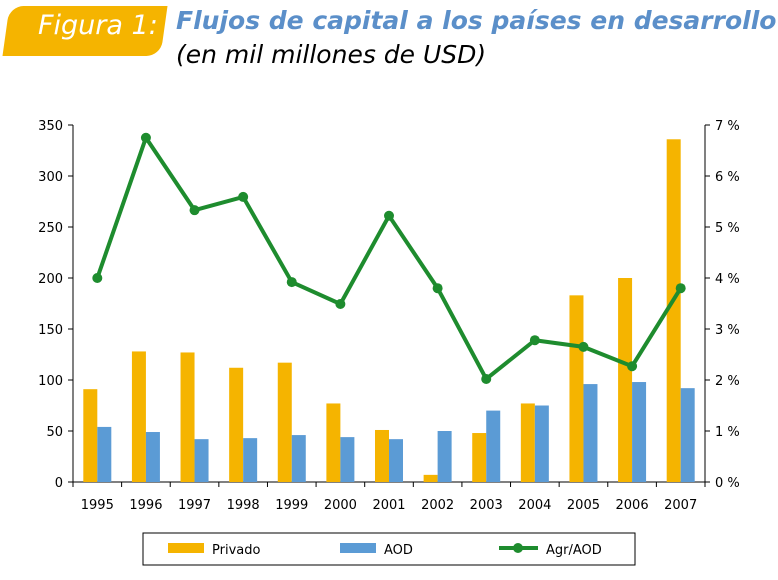 The width and height of the screenshot is (778, 580). I want to click on x-tick-label: 2003, so click(486, 505).